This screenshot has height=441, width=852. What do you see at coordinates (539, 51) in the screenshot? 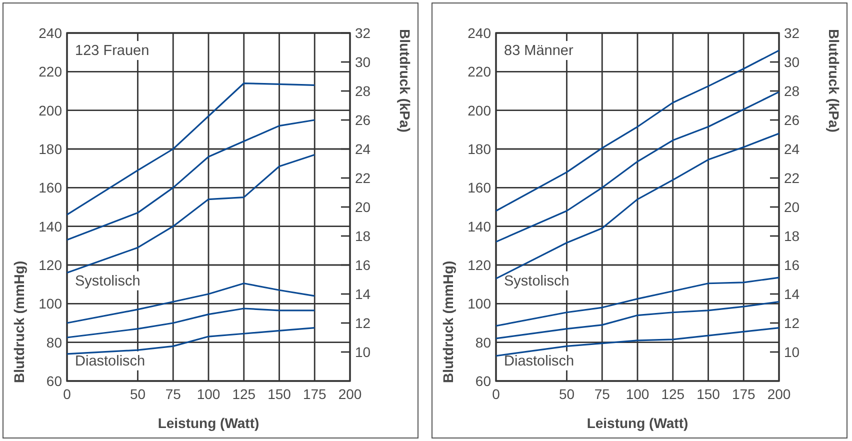
I see `annotation: 83 Männer` at bounding box center [539, 51].